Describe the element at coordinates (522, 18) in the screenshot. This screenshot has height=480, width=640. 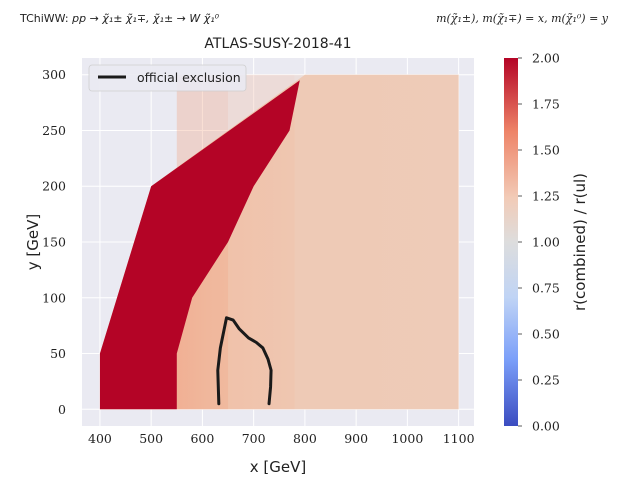
I see `mass-relation: m(χ̃₁±), m(χ̃₁∓) = x, m(χ̃₁⁰) = y` at that location.